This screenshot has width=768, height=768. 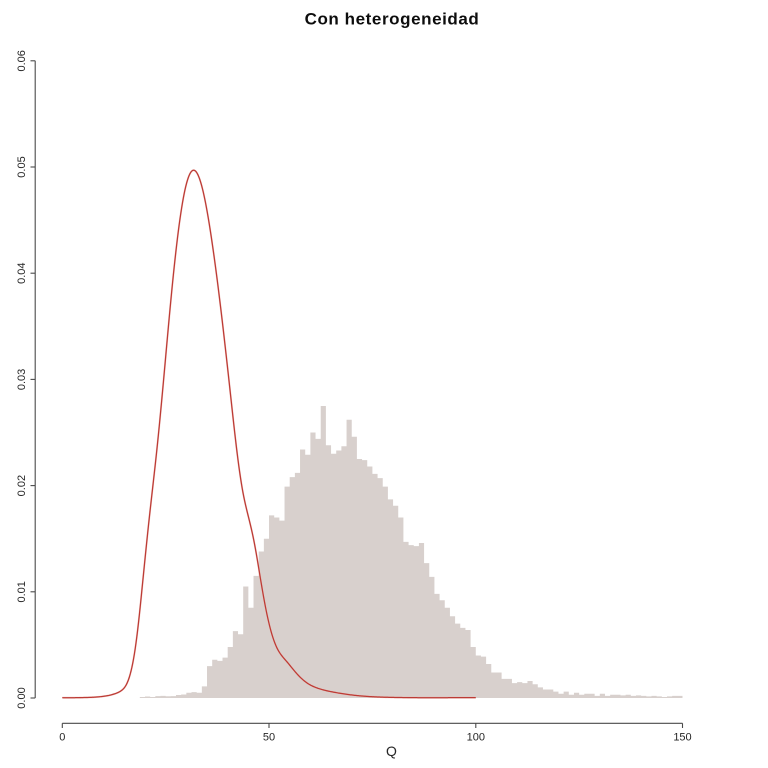 I want to click on svg-text: 0.00, so click(x=22, y=697).